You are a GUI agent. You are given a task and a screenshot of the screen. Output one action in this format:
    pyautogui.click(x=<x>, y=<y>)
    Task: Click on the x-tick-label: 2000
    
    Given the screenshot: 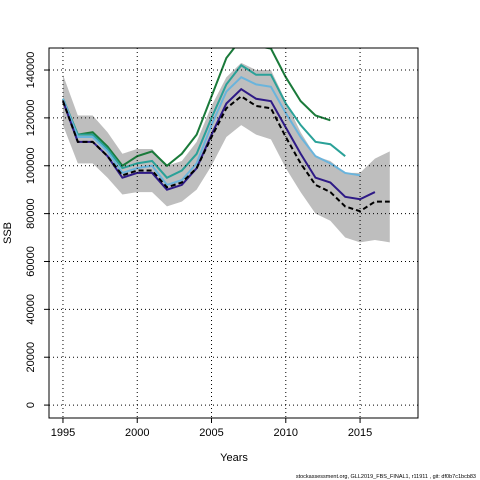 What is the action you would take?
    pyautogui.click(x=137, y=433)
    